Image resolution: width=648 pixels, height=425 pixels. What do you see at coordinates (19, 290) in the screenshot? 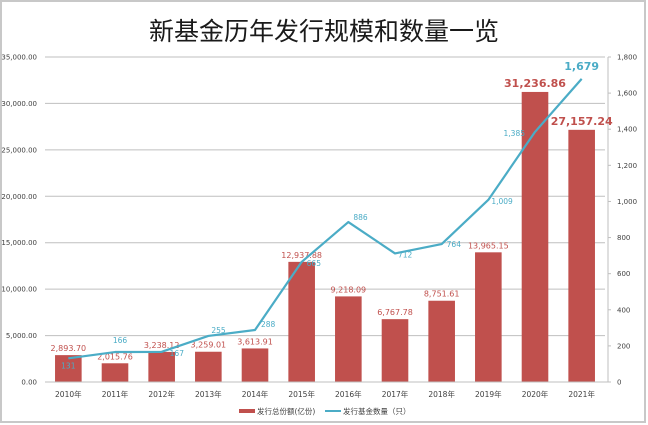
I see `left-tick-label: 10,000.00` at bounding box center [19, 290].